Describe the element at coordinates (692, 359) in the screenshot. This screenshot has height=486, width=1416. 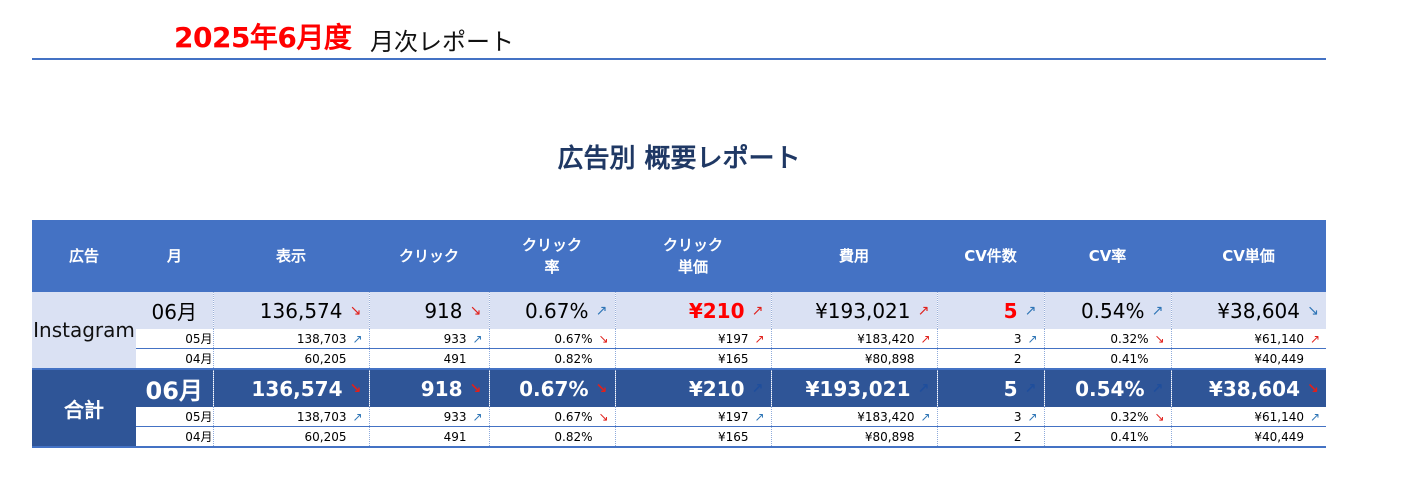
I see `value-cell-cpc: ¥165` at that location.